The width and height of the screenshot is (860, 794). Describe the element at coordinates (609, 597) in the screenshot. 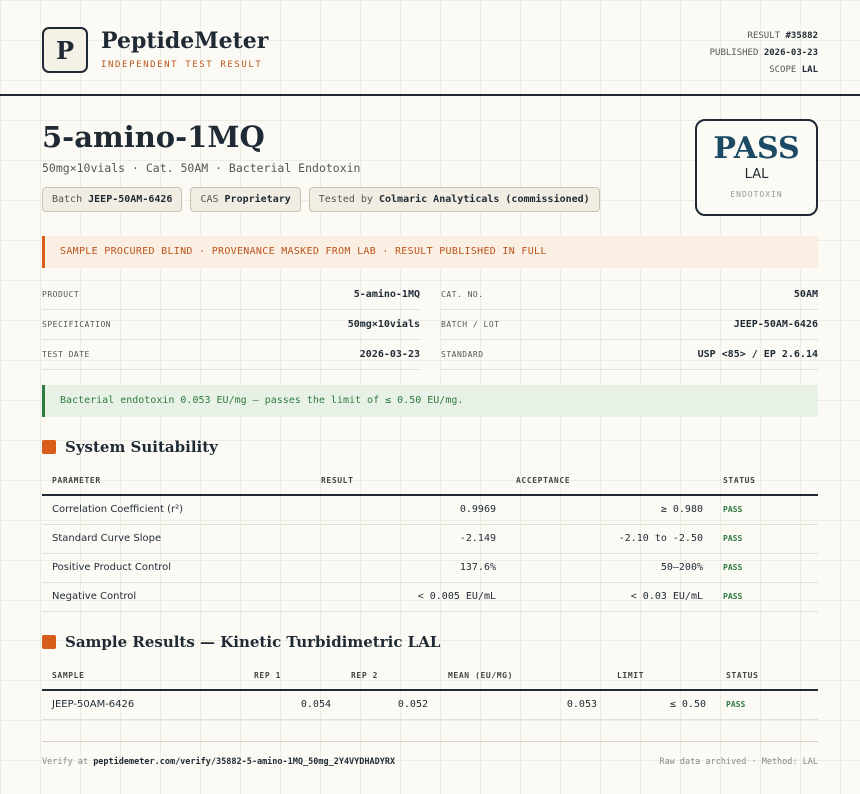

I see `cell: < 0.03 EU/mL` at that location.